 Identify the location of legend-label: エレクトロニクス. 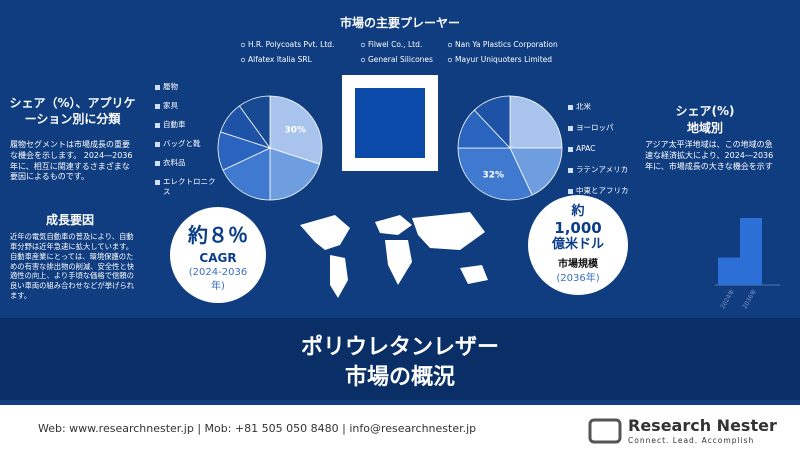
(189, 187).